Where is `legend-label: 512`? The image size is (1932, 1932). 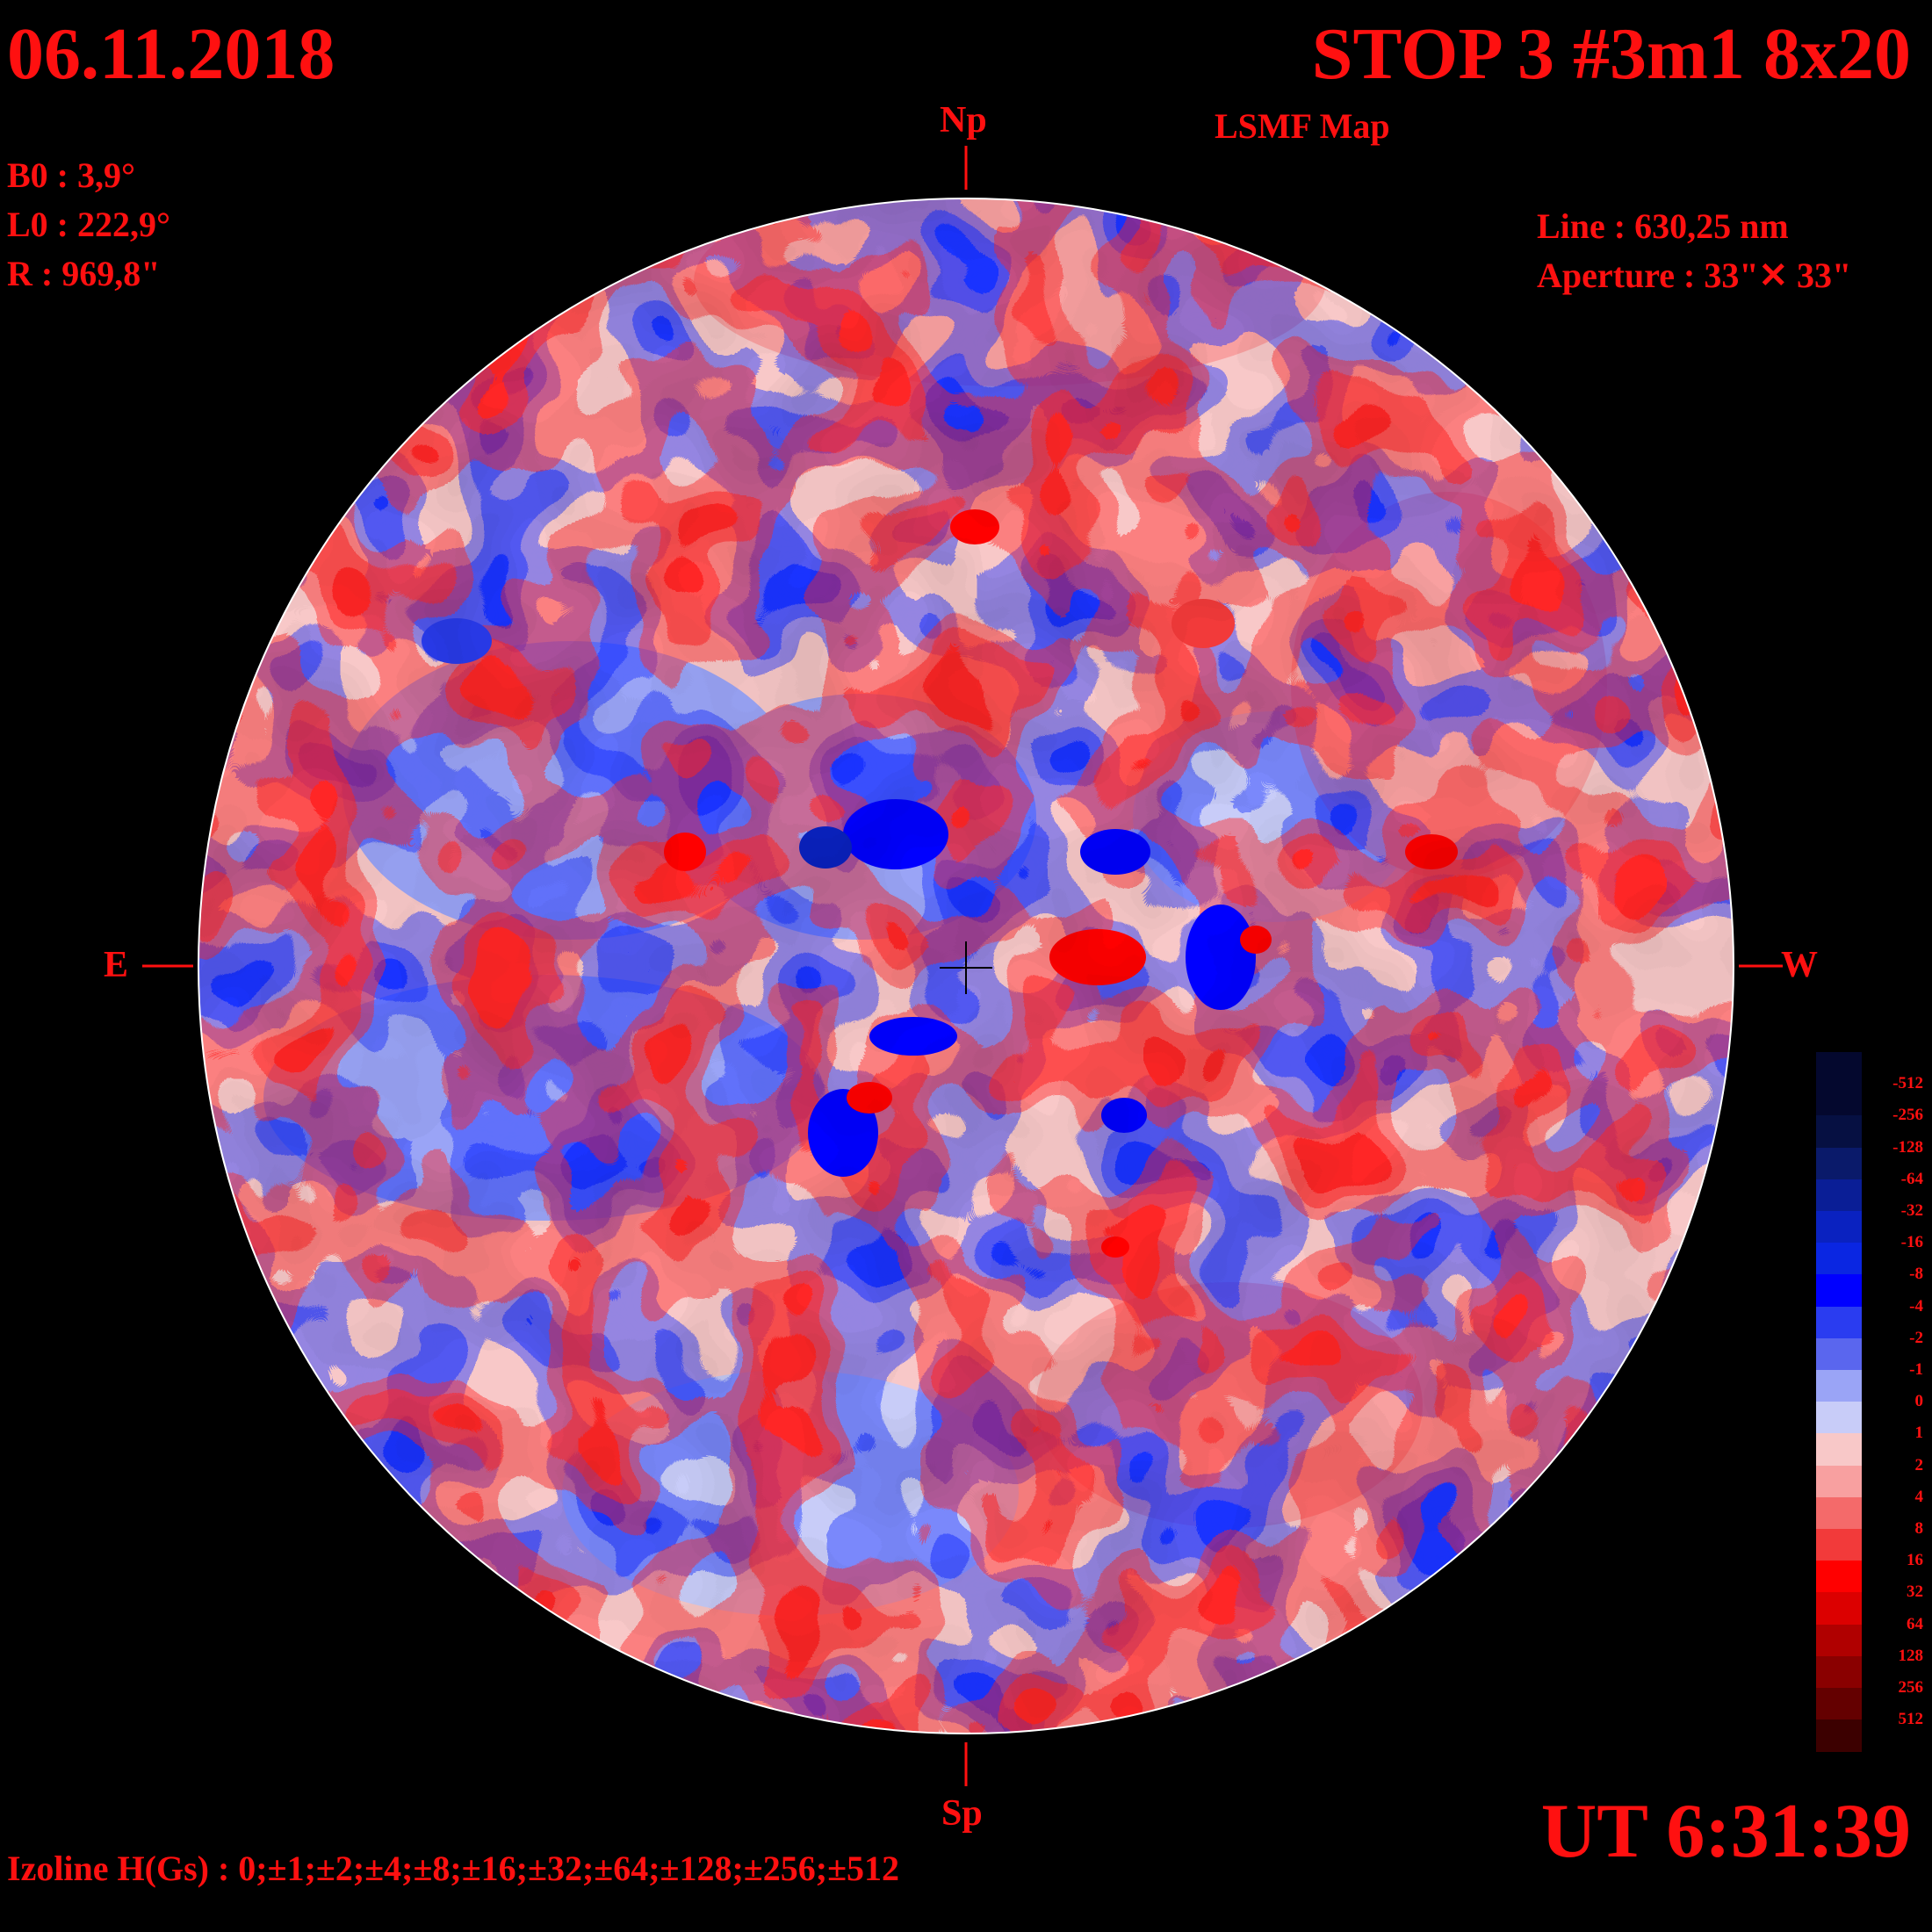
legend-label: 512 is located at coordinates (1911, 1720).